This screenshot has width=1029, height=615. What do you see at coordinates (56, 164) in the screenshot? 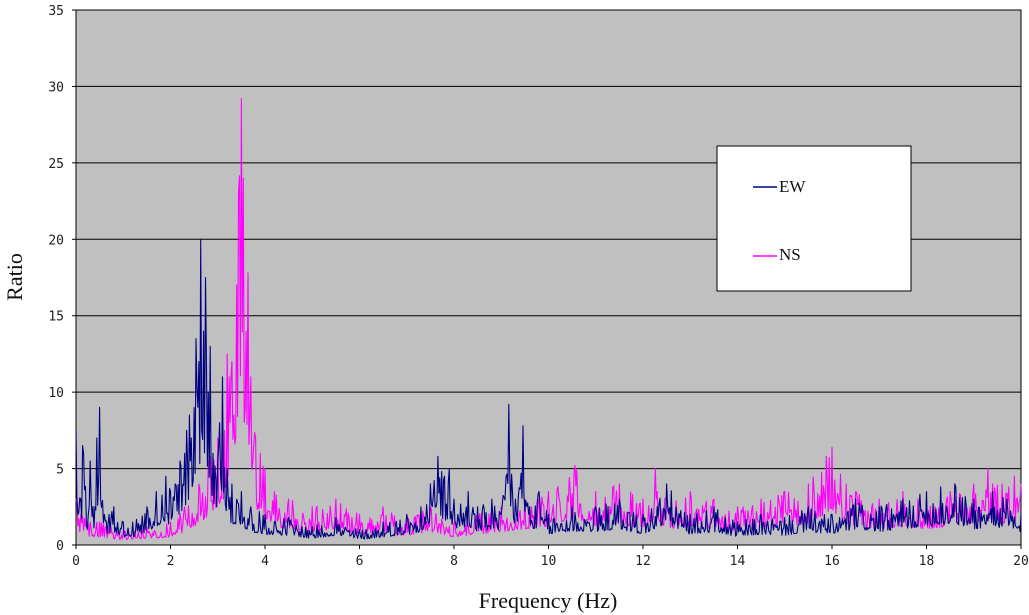
I see `y-tick-label-25: 25` at bounding box center [56, 164].